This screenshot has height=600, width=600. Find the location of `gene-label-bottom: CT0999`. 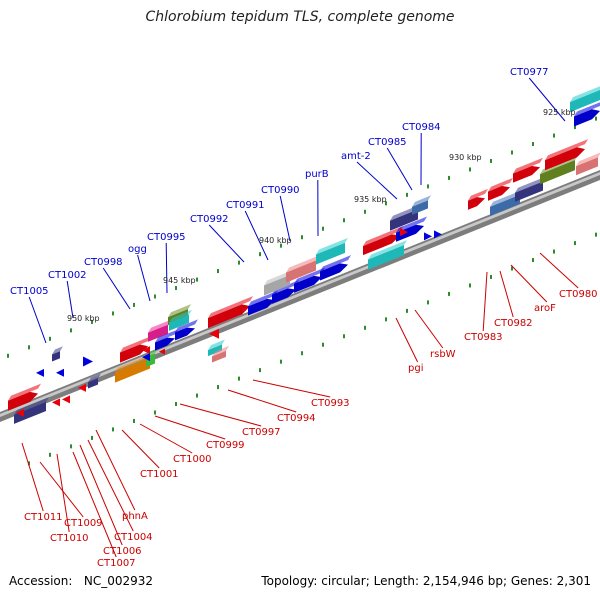

gene-label-bottom: CT0999 is located at coordinates (225, 445).